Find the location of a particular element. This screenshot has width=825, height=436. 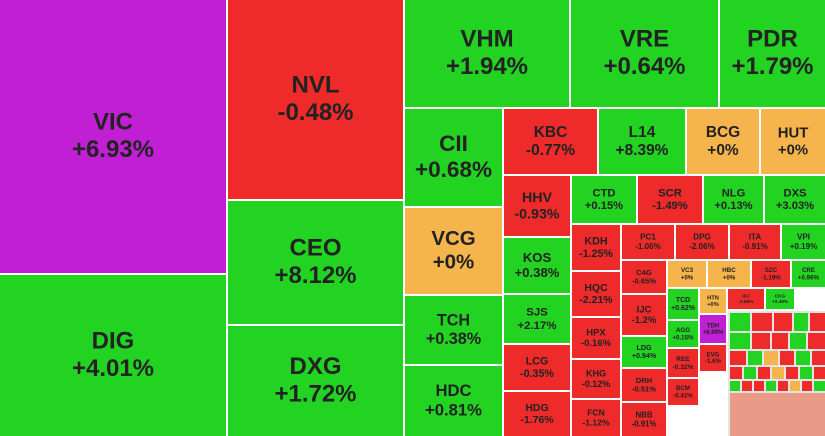

ticker: HUT is located at coordinates (793, 133).